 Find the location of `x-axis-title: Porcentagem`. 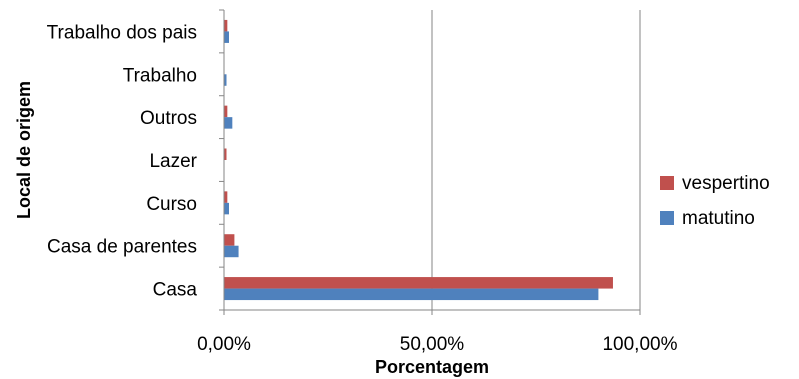

x-axis-title: Porcentagem is located at coordinates (432, 367).